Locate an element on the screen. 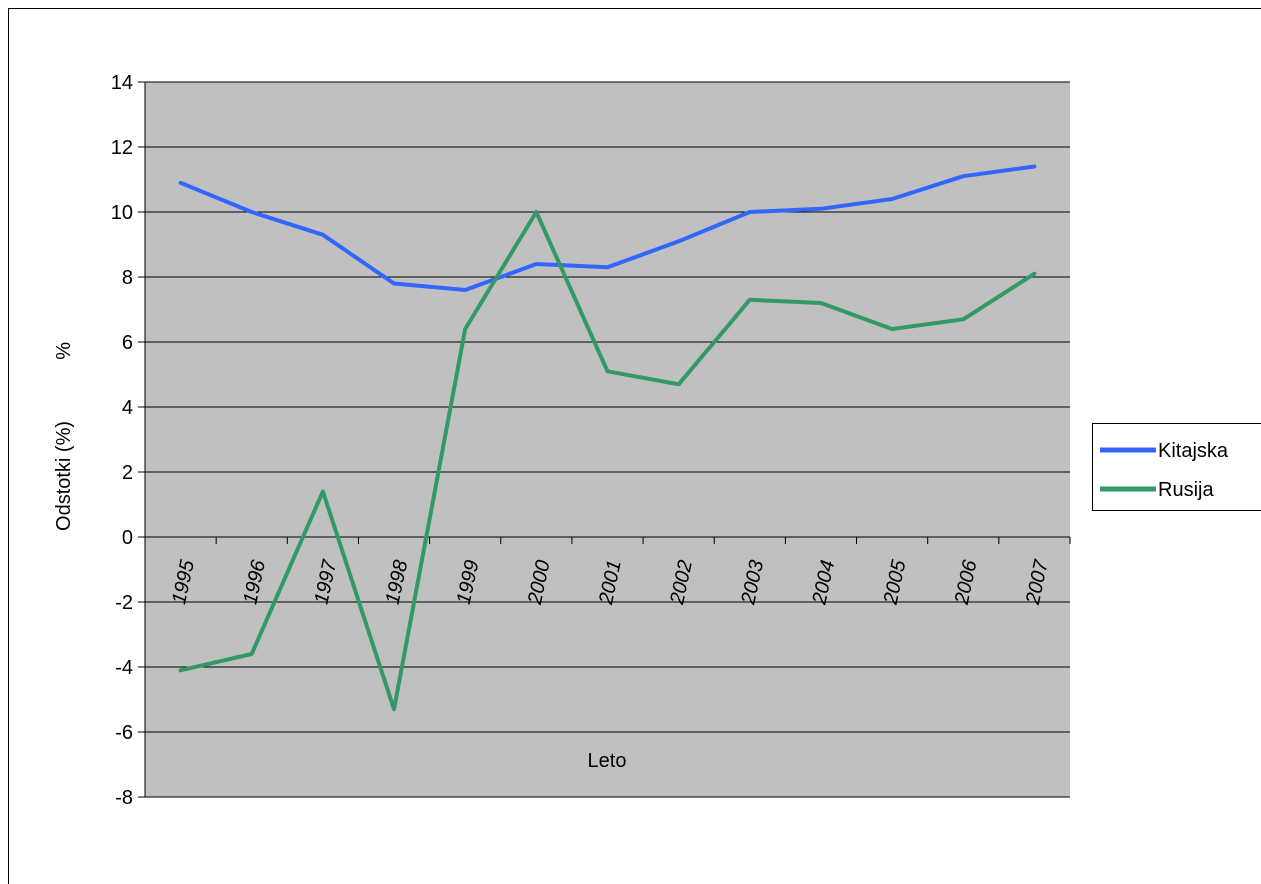 This screenshot has height=884, width=1261. x-axis-title: Leto is located at coordinates (607, 761).